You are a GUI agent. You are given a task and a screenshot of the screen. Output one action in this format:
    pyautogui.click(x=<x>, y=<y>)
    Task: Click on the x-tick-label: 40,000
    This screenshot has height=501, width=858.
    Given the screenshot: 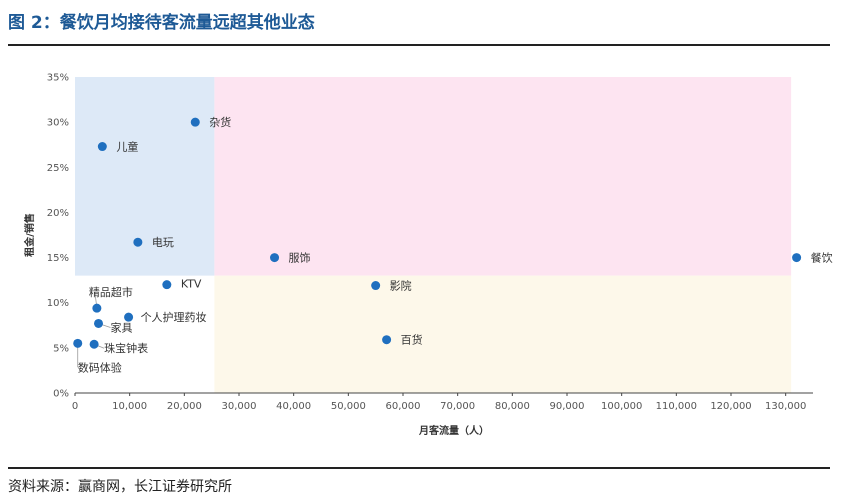 What is the action you would take?
    pyautogui.click(x=293, y=406)
    